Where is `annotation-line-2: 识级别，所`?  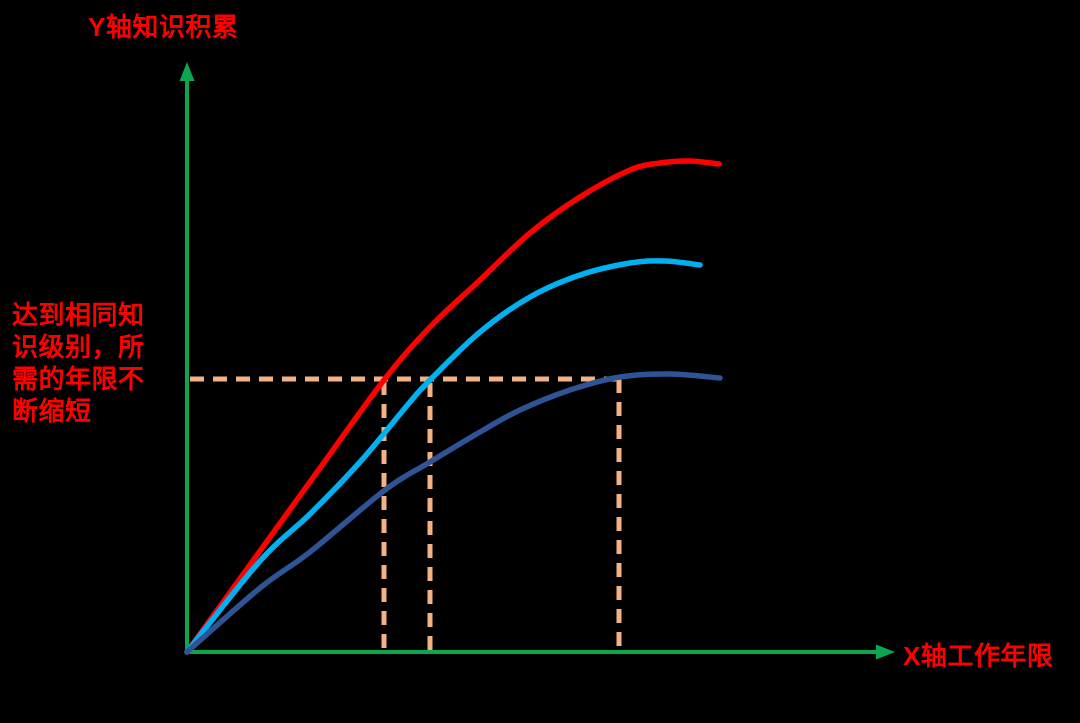
annotation-line-2: 识级别，所 is located at coordinates (78, 347).